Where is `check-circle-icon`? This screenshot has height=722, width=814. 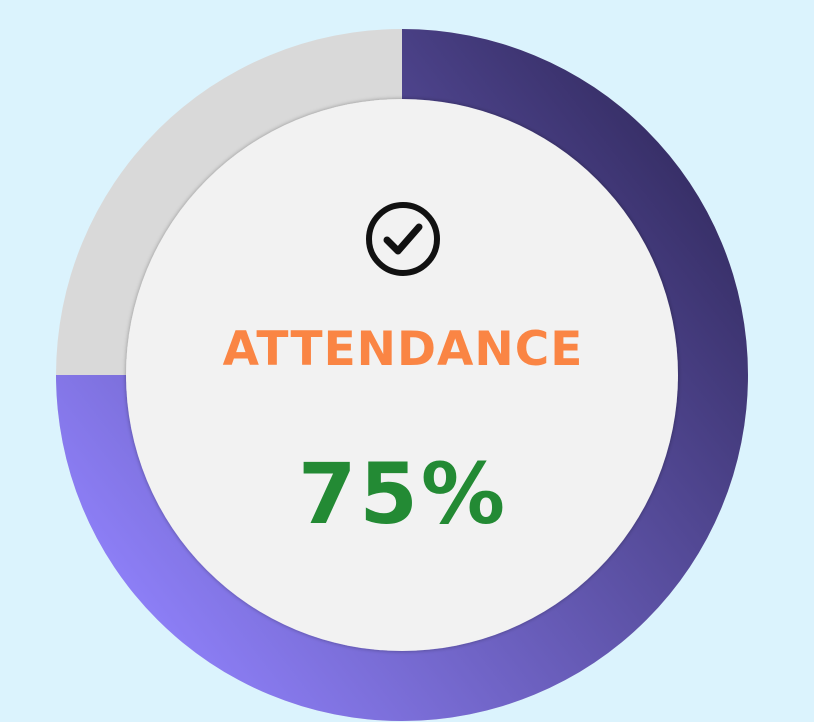 check-circle-icon is located at coordinates (403, 239).